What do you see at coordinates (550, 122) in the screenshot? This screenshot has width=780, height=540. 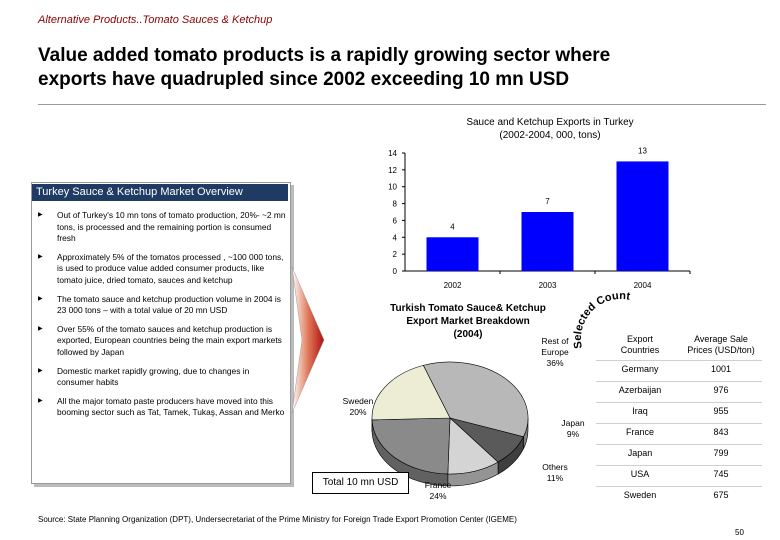 I see `bar-chart-title-line-1: Sauce and Ketchup Exports in Turkey` at bounding box center [550, 122].